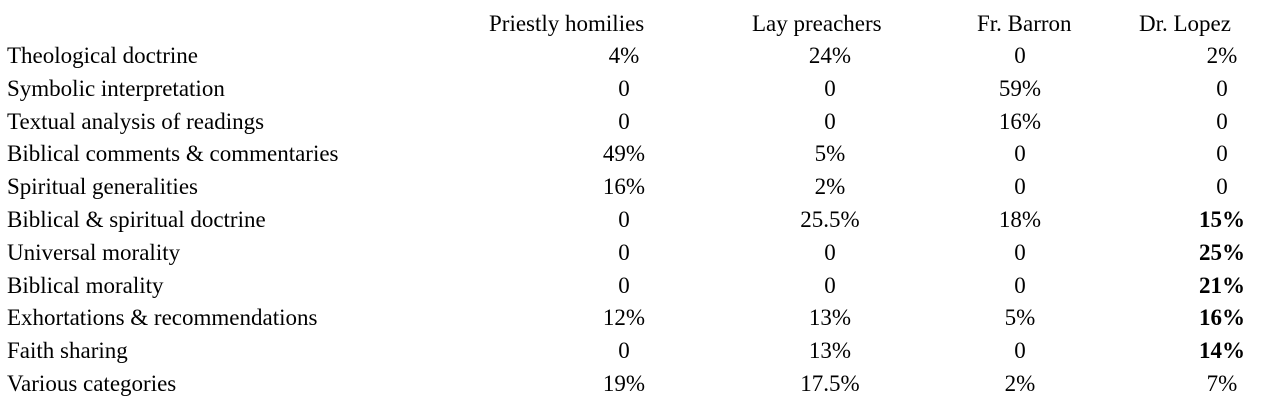 This screenshot has width=1281, height=415. What do you see at coordinates (1222, 219) in the screenshot?
I see `table-cell: 15%` at bounding box center [1222, 219].